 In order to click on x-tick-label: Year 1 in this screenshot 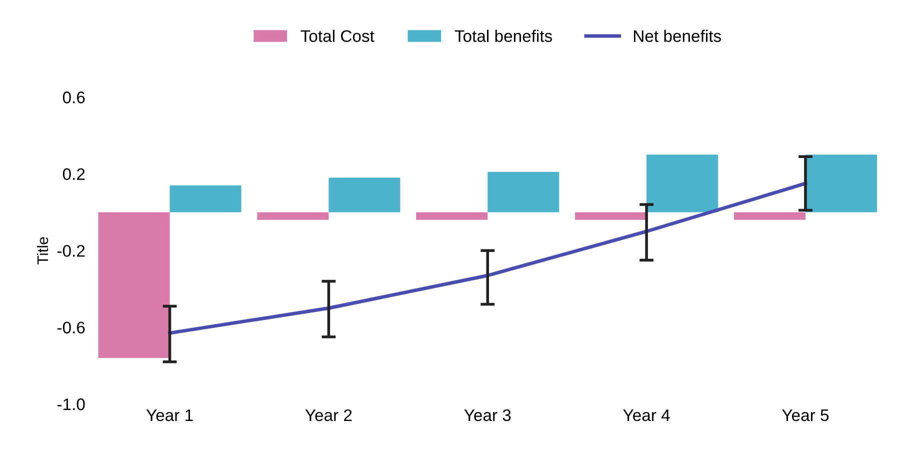, I will do `click(169, 415)`.